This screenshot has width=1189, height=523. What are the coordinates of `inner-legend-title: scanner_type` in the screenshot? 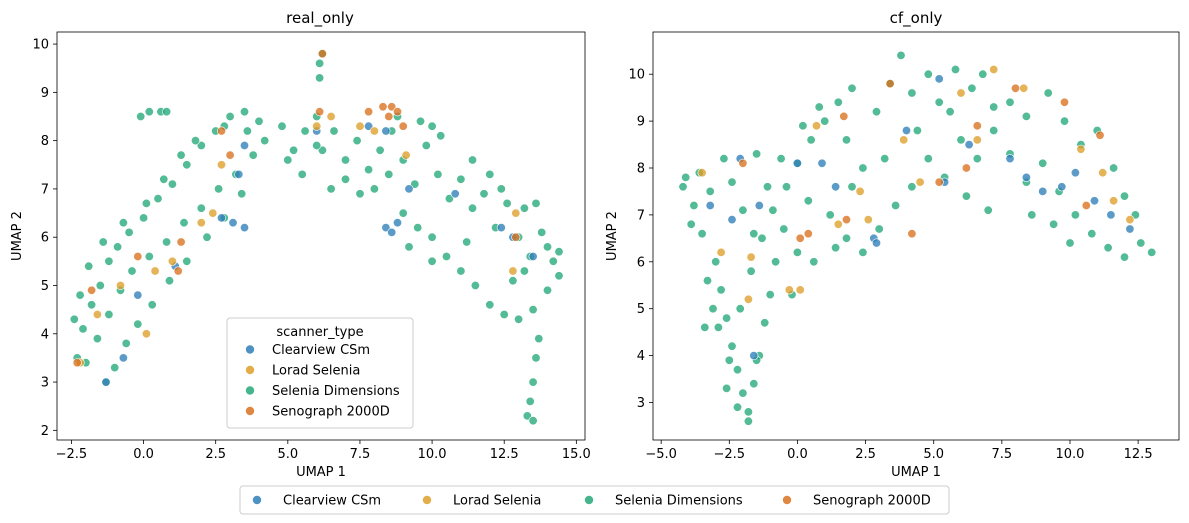 It's located at (319, 332).